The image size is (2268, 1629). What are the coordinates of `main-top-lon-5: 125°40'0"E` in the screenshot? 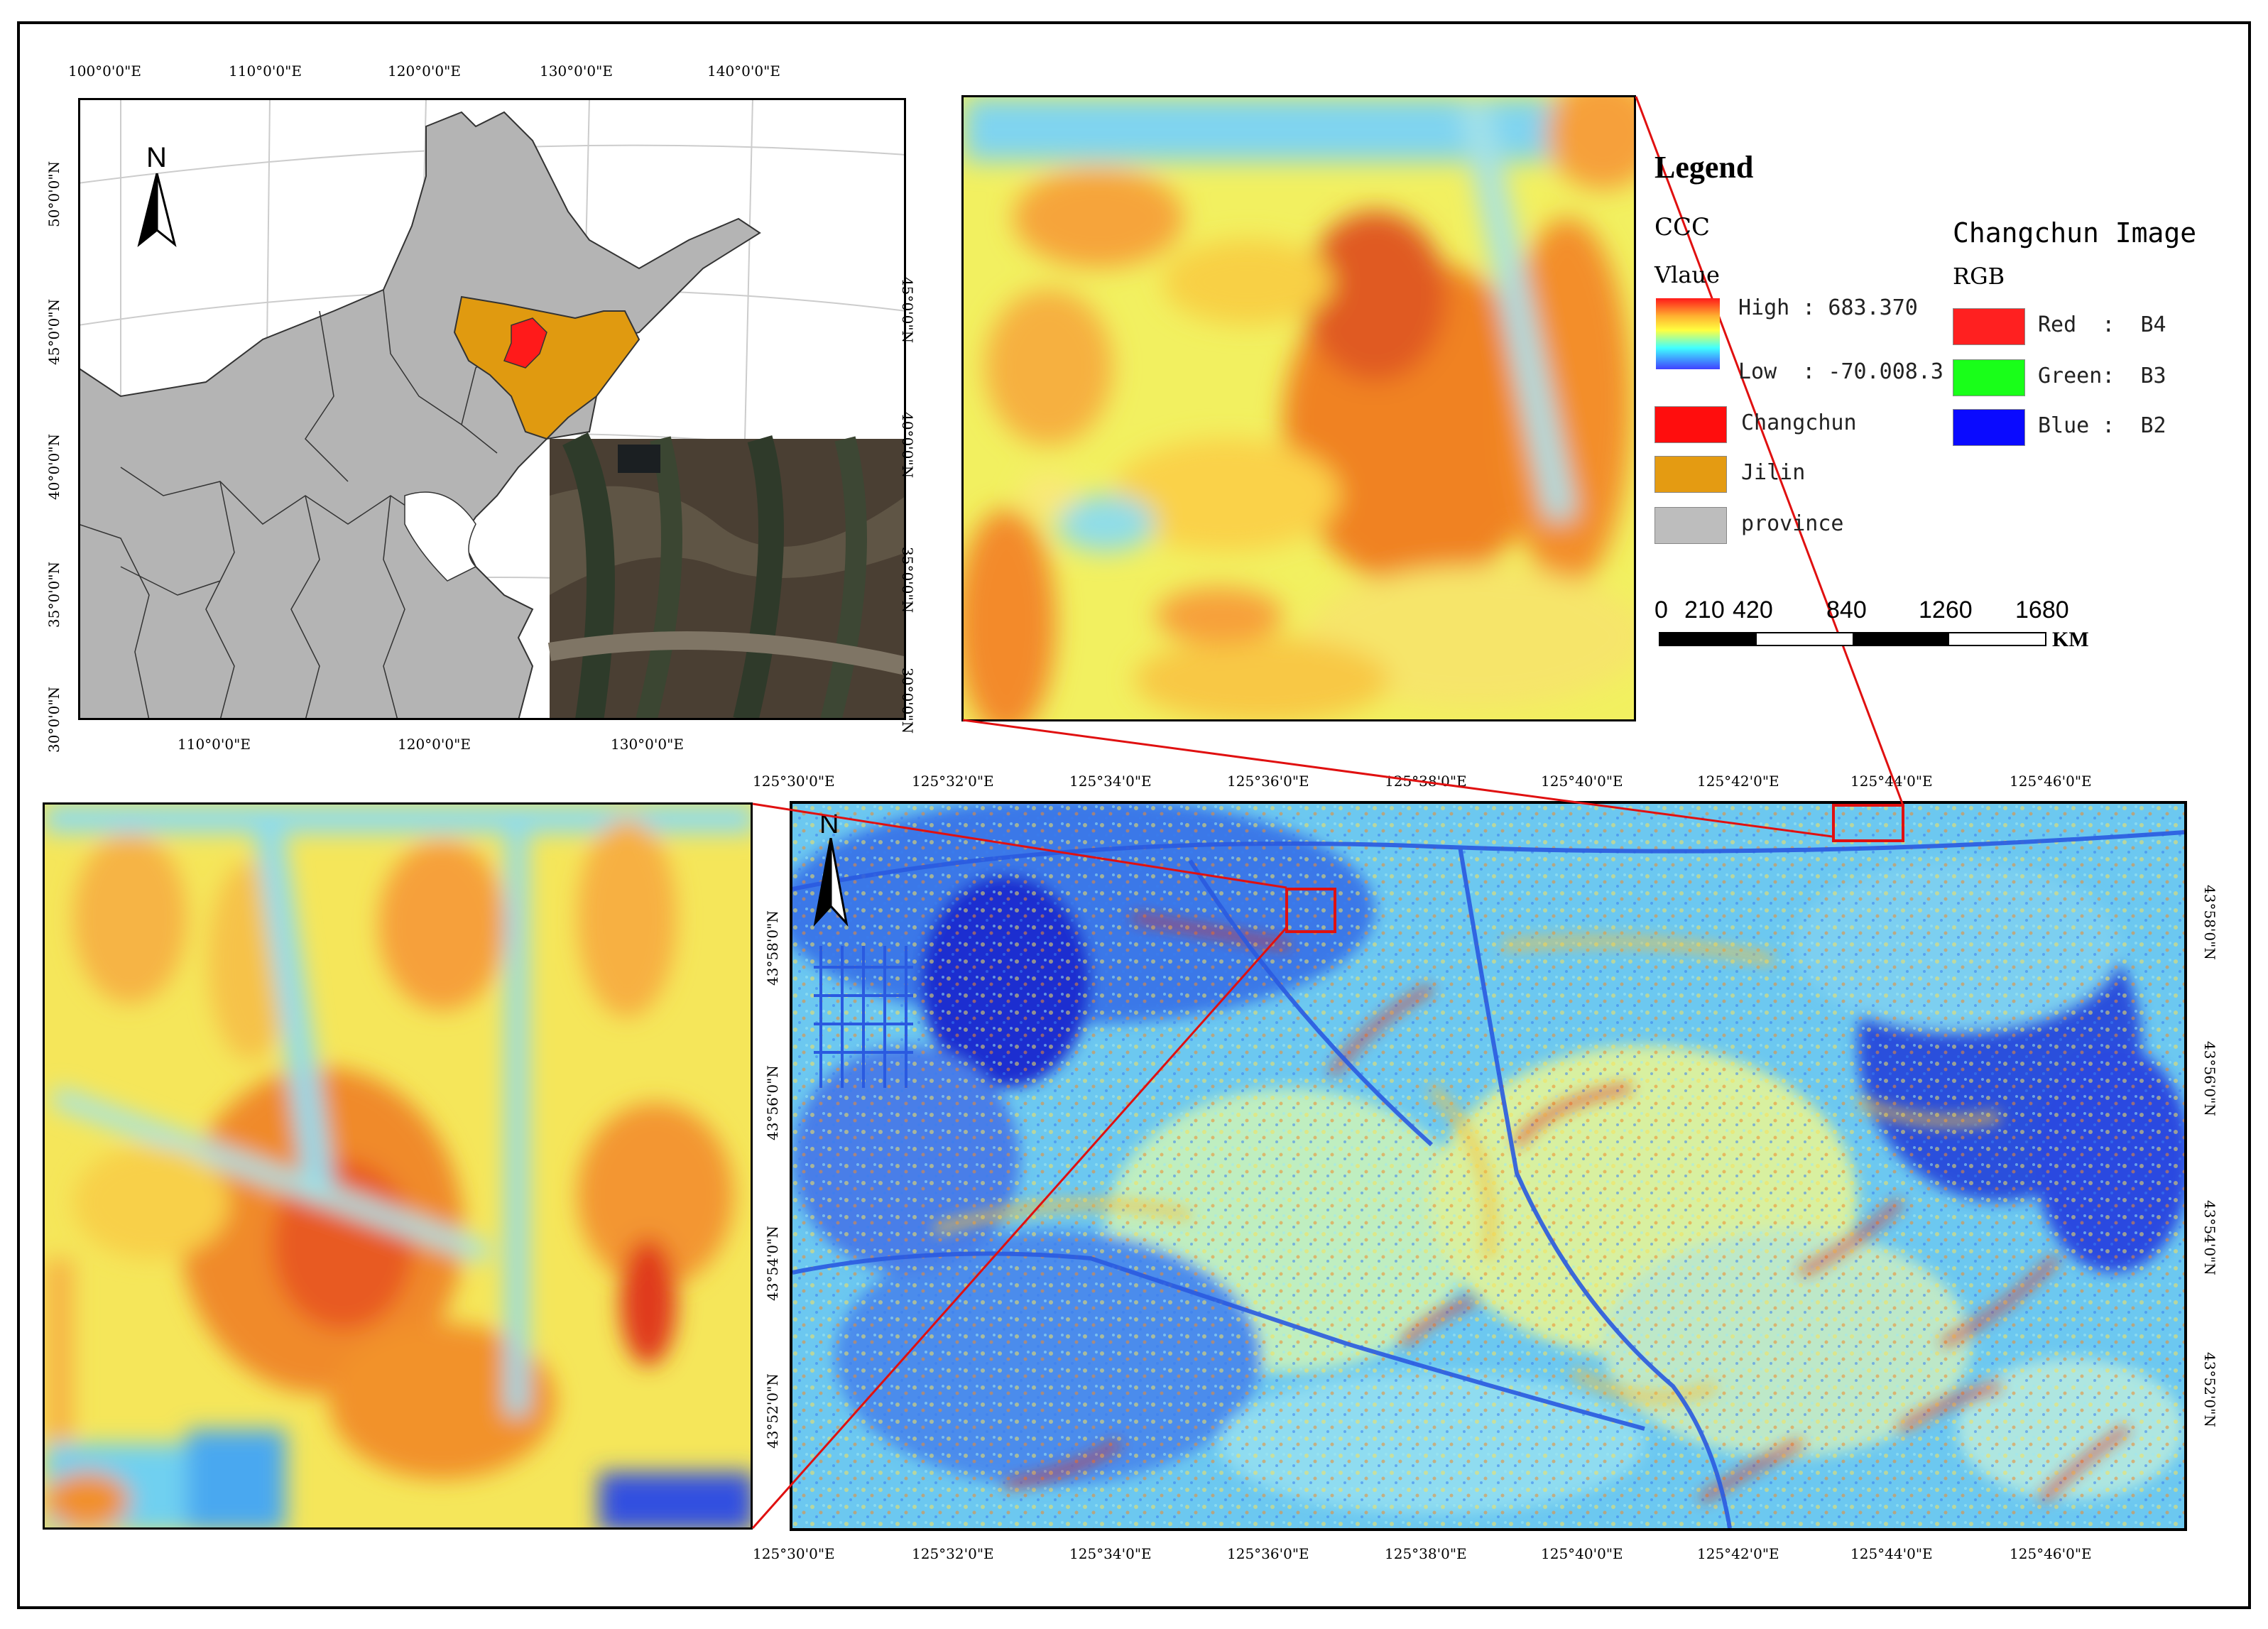 It's located at (1582, 781).